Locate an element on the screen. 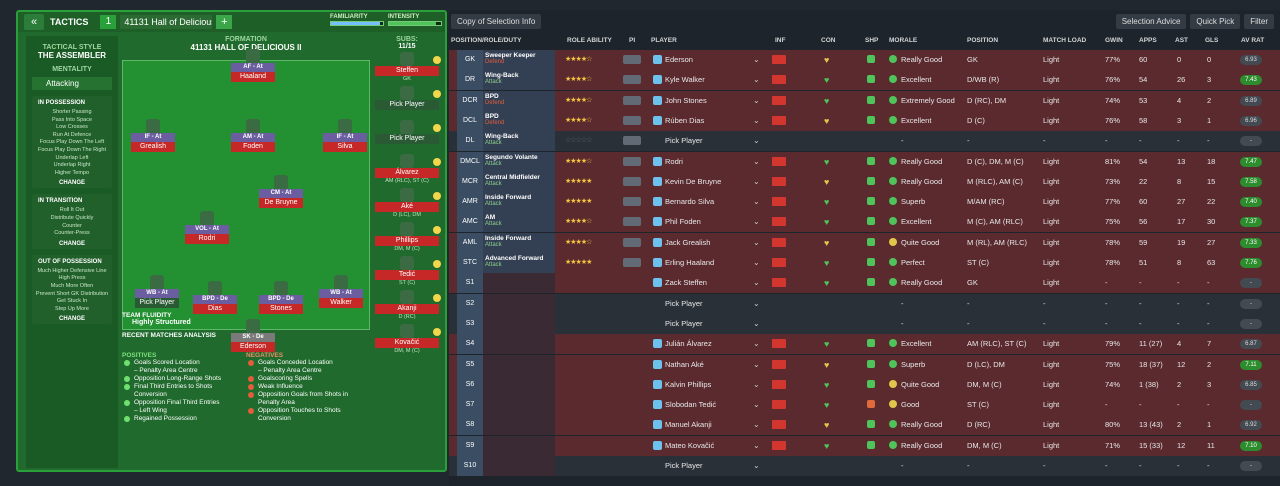 This screenshot has height=486, width=1280. sub-name: Akanji is located at coordinates (407, 309).